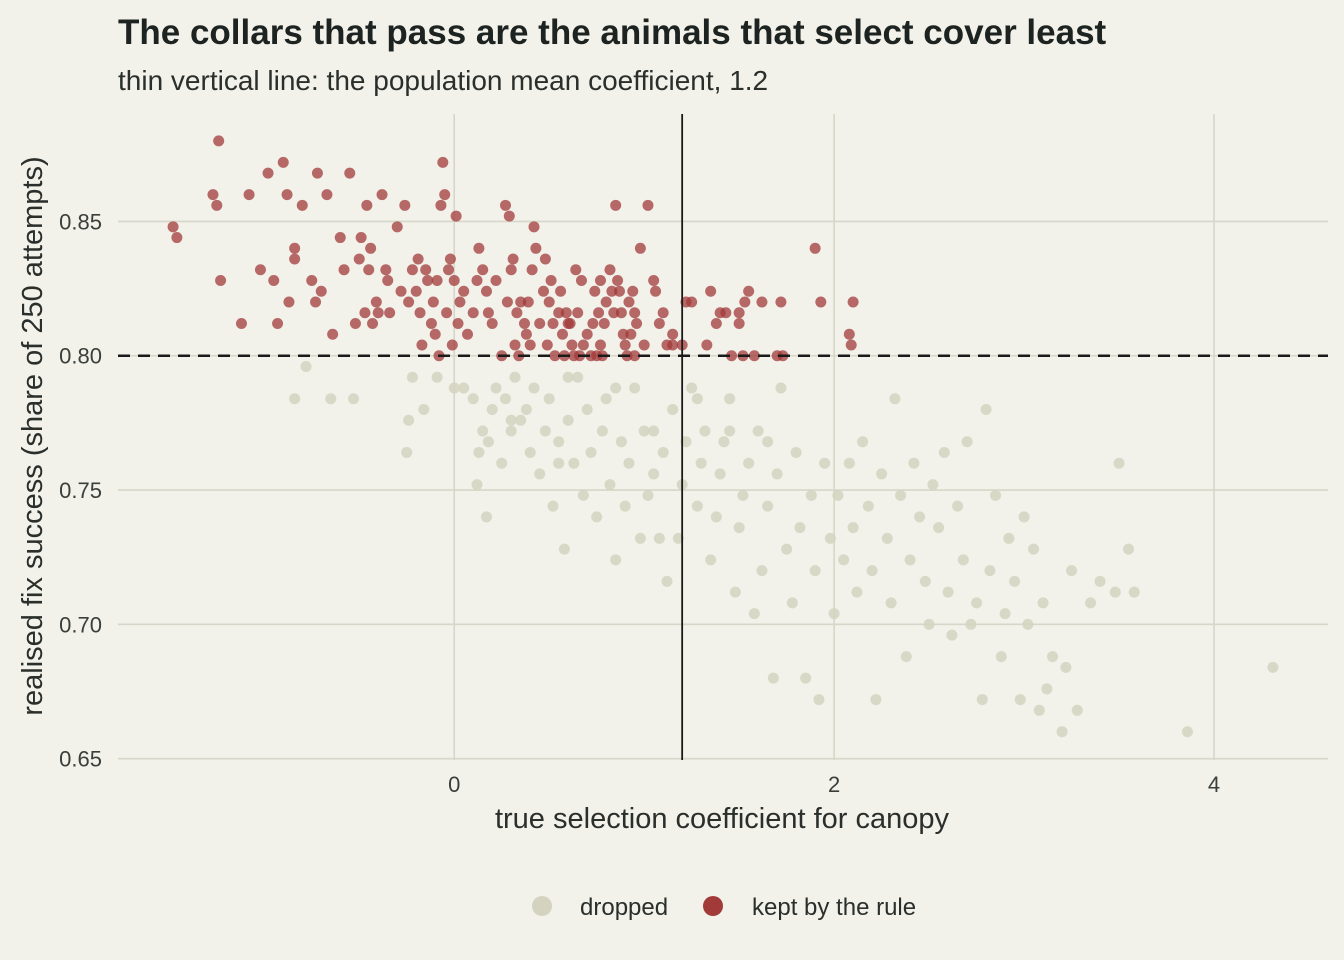  I want to click on legend-label-dropped: dropped, so click(624, 907).